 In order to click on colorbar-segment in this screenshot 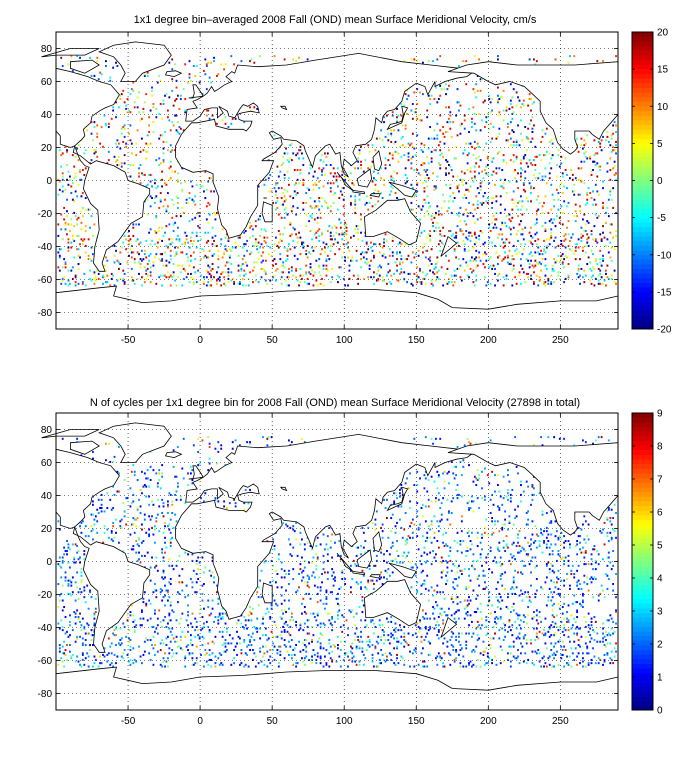, I will do `click(642, 58)`.